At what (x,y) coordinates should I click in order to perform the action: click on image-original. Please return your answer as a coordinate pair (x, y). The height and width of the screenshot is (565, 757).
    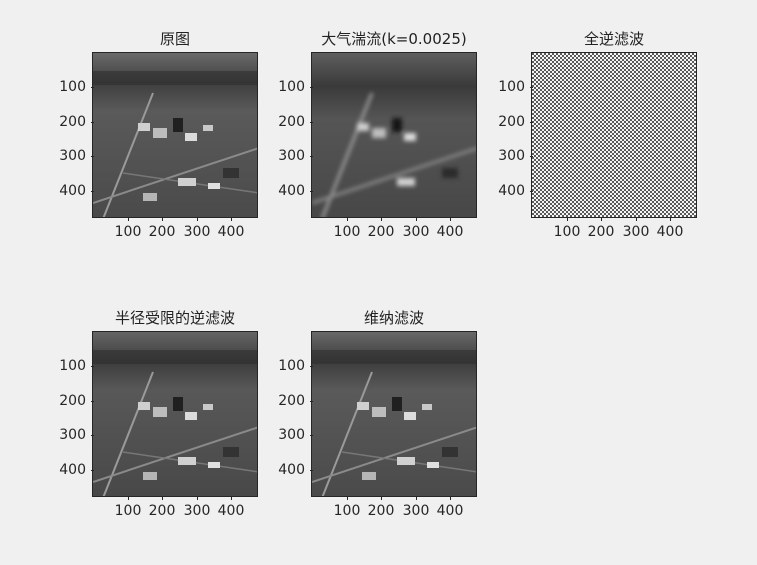
    Looking at the image, I should click on (175, 135).